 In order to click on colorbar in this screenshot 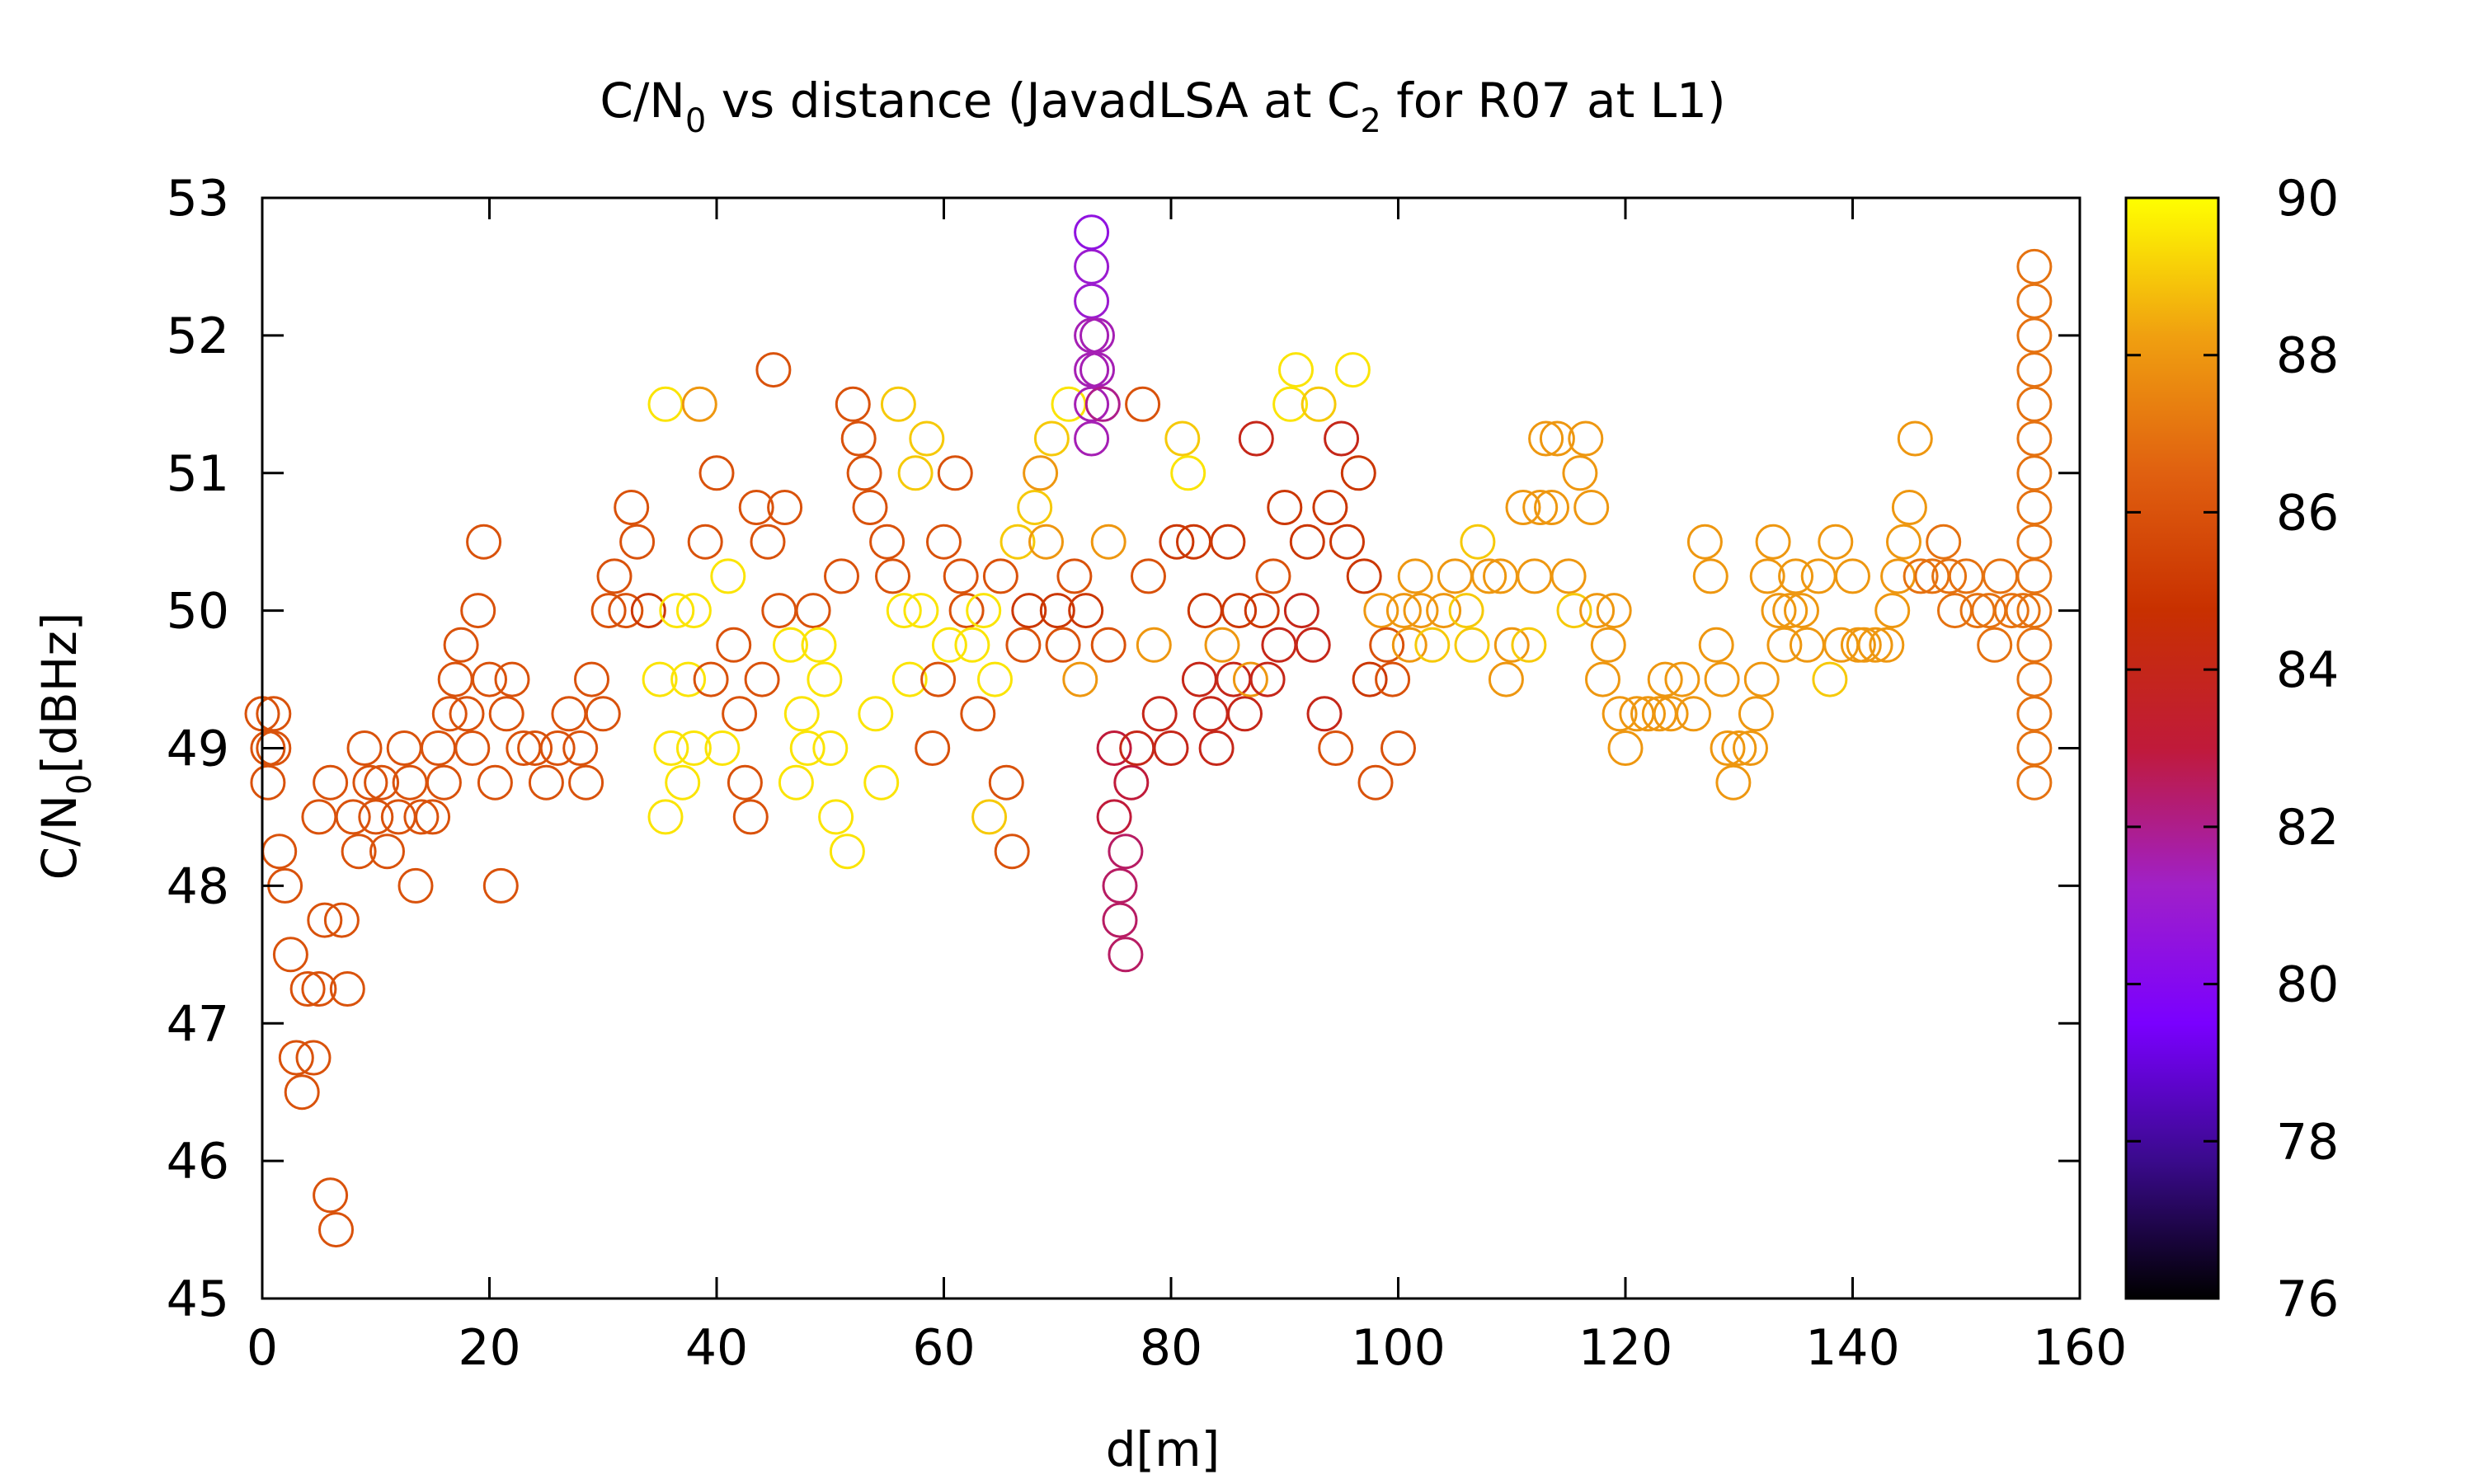, I will do `click(2172, 748)`.